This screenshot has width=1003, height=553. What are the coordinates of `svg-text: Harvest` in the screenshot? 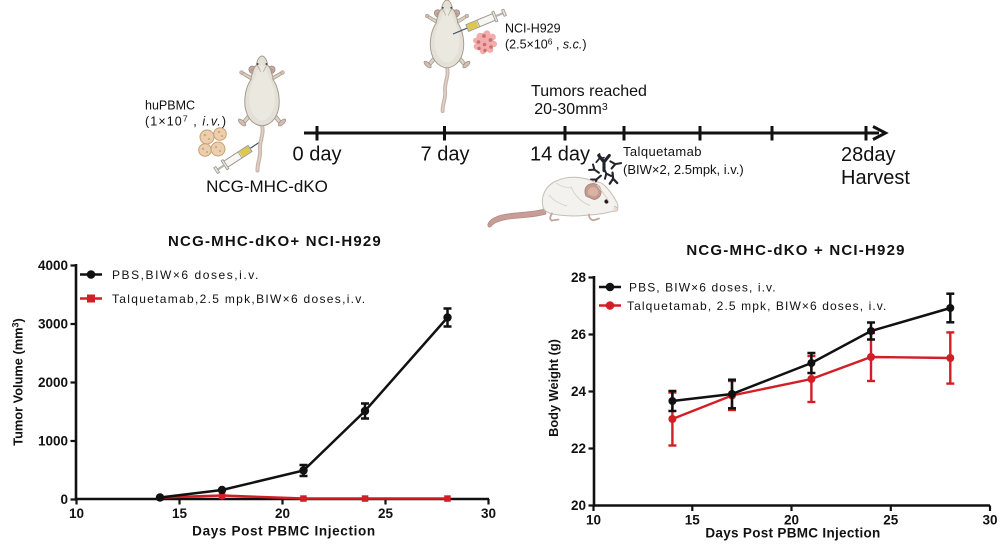 It's located at (875, 178).